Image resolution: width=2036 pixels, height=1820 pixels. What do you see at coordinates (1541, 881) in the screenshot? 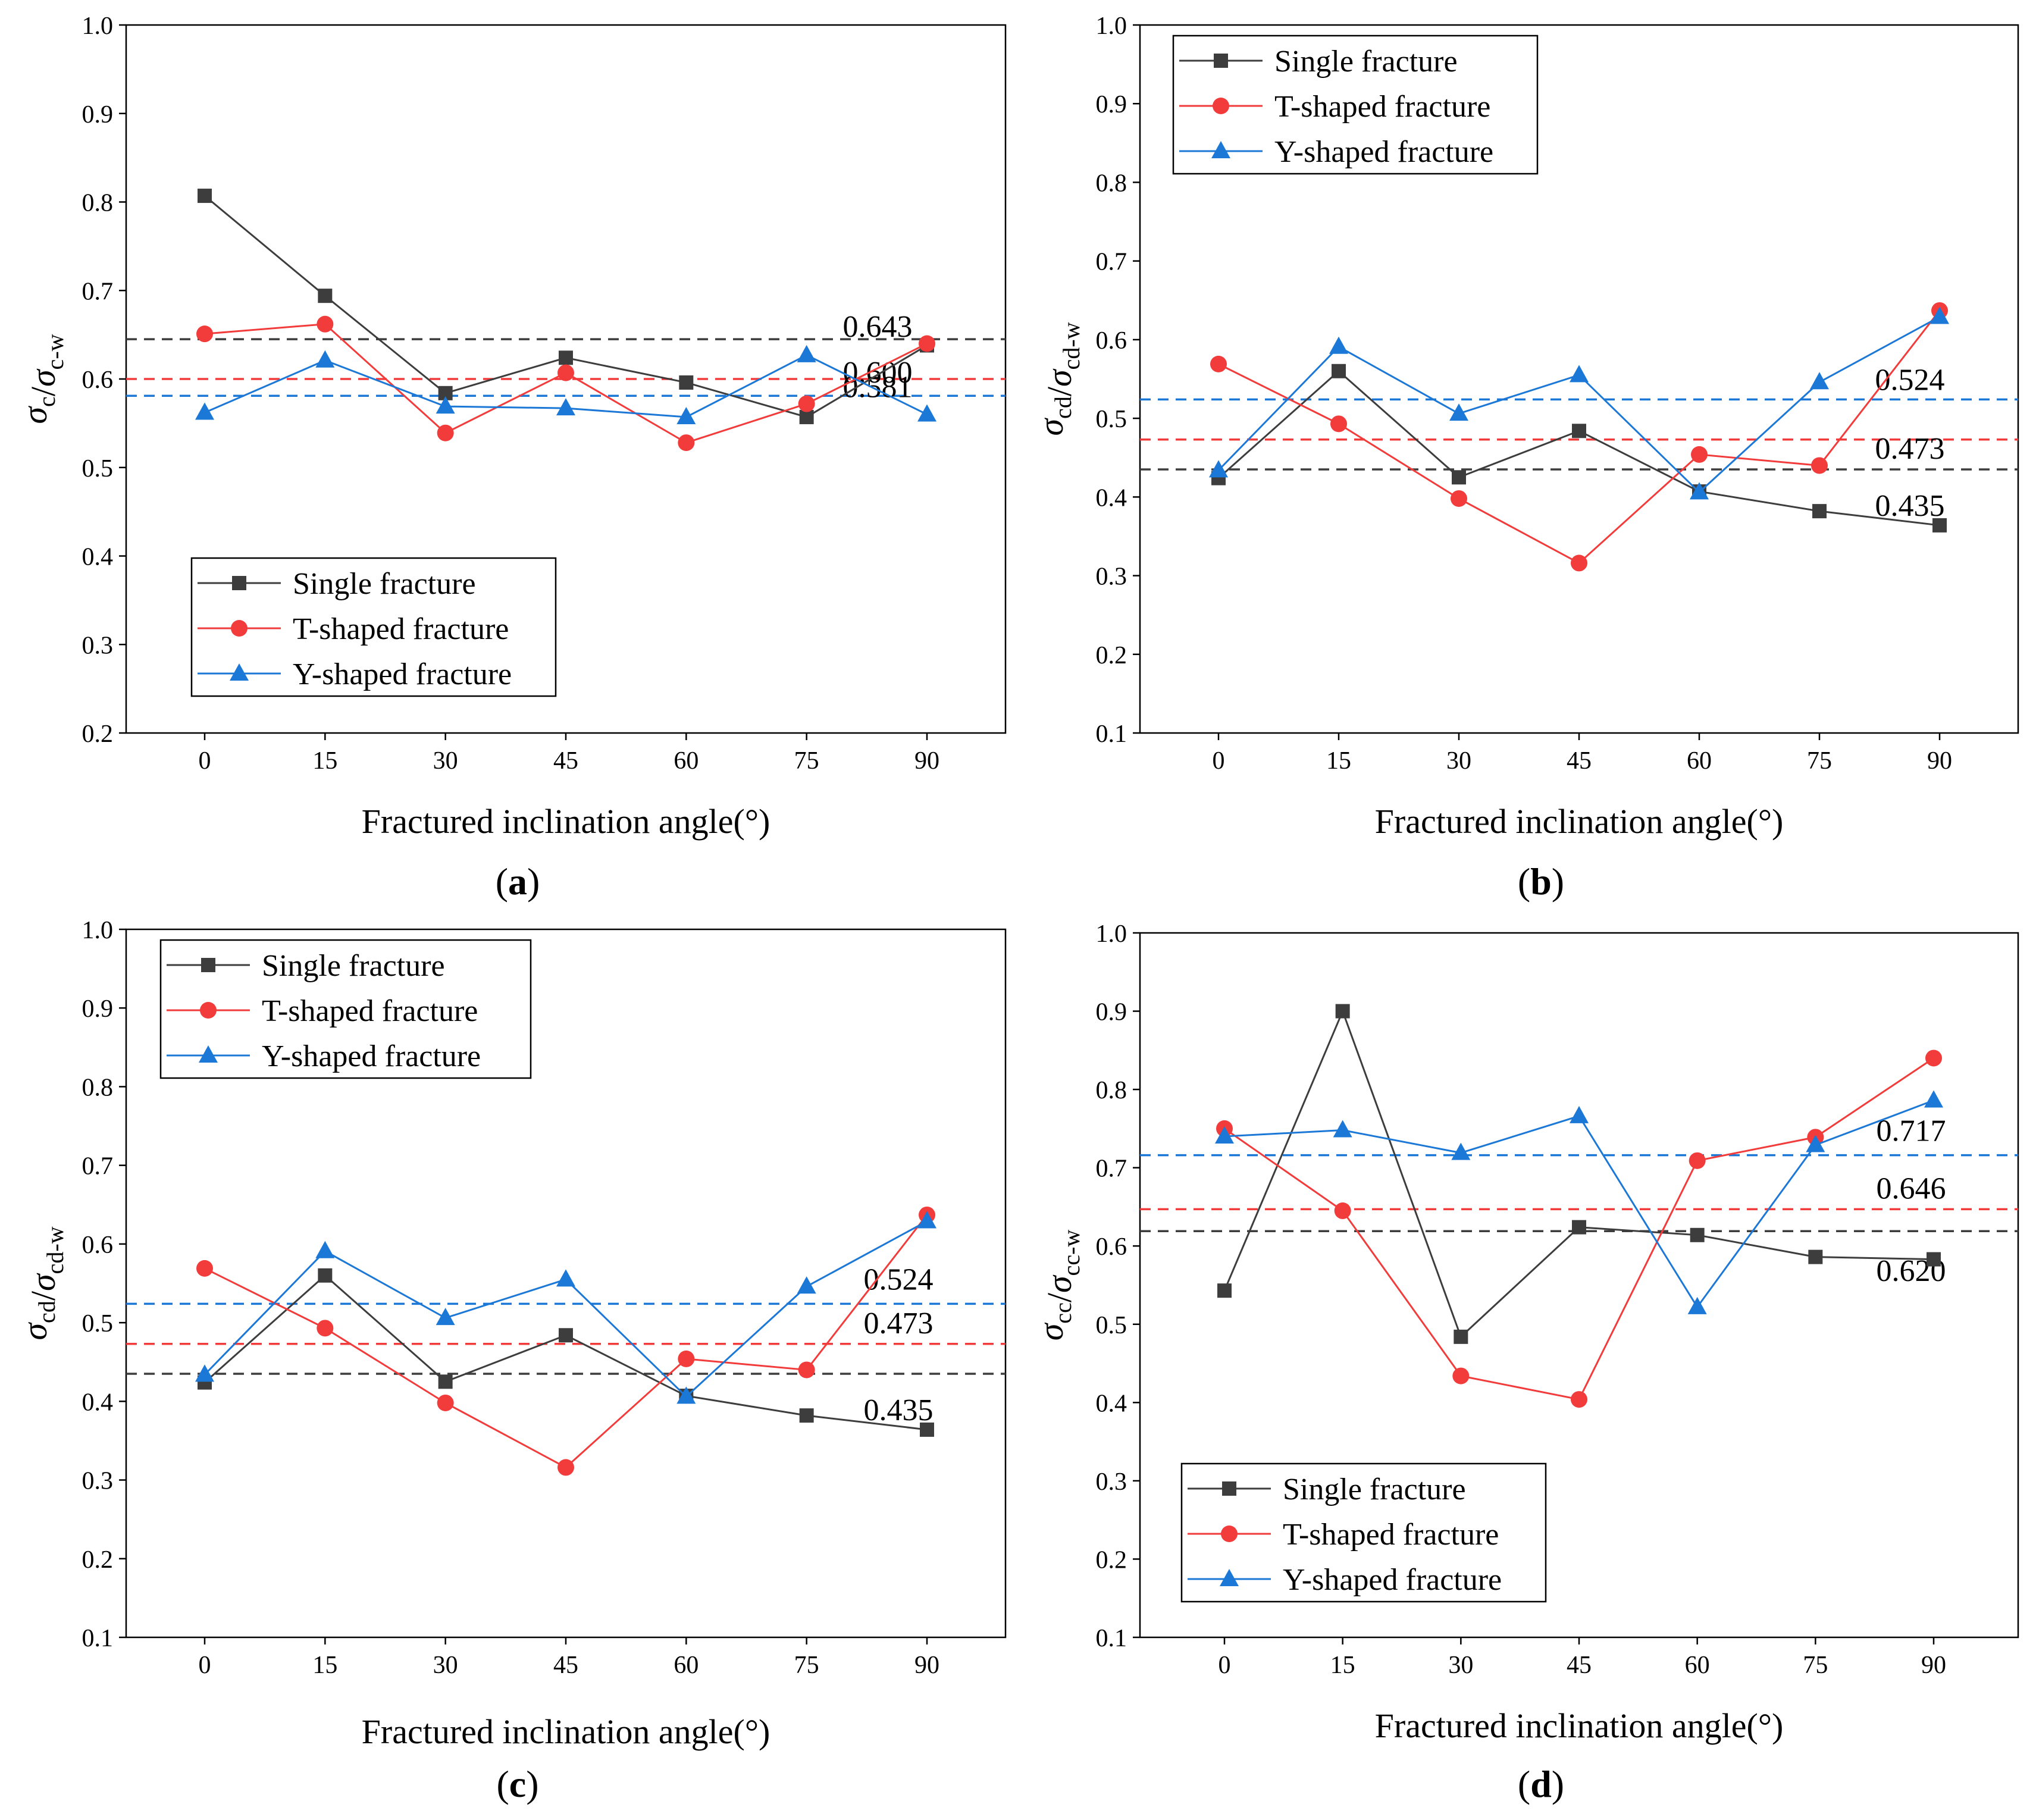
I see `panel-label: (b)` at bounding box center [1541, 881].